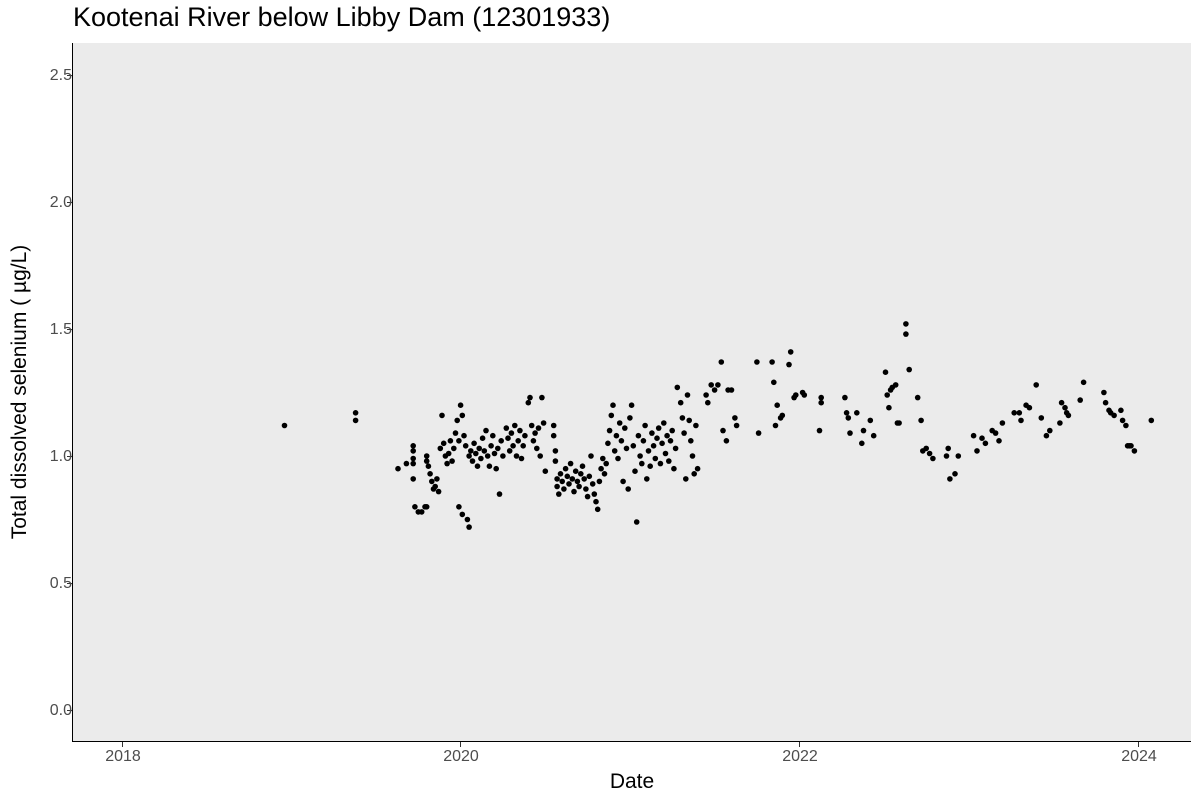 This screenshot has height=802, width=1200. Describe the element at coordinates (632, 781) in the screenshot. I see `x-axis-title: Date` at that location.